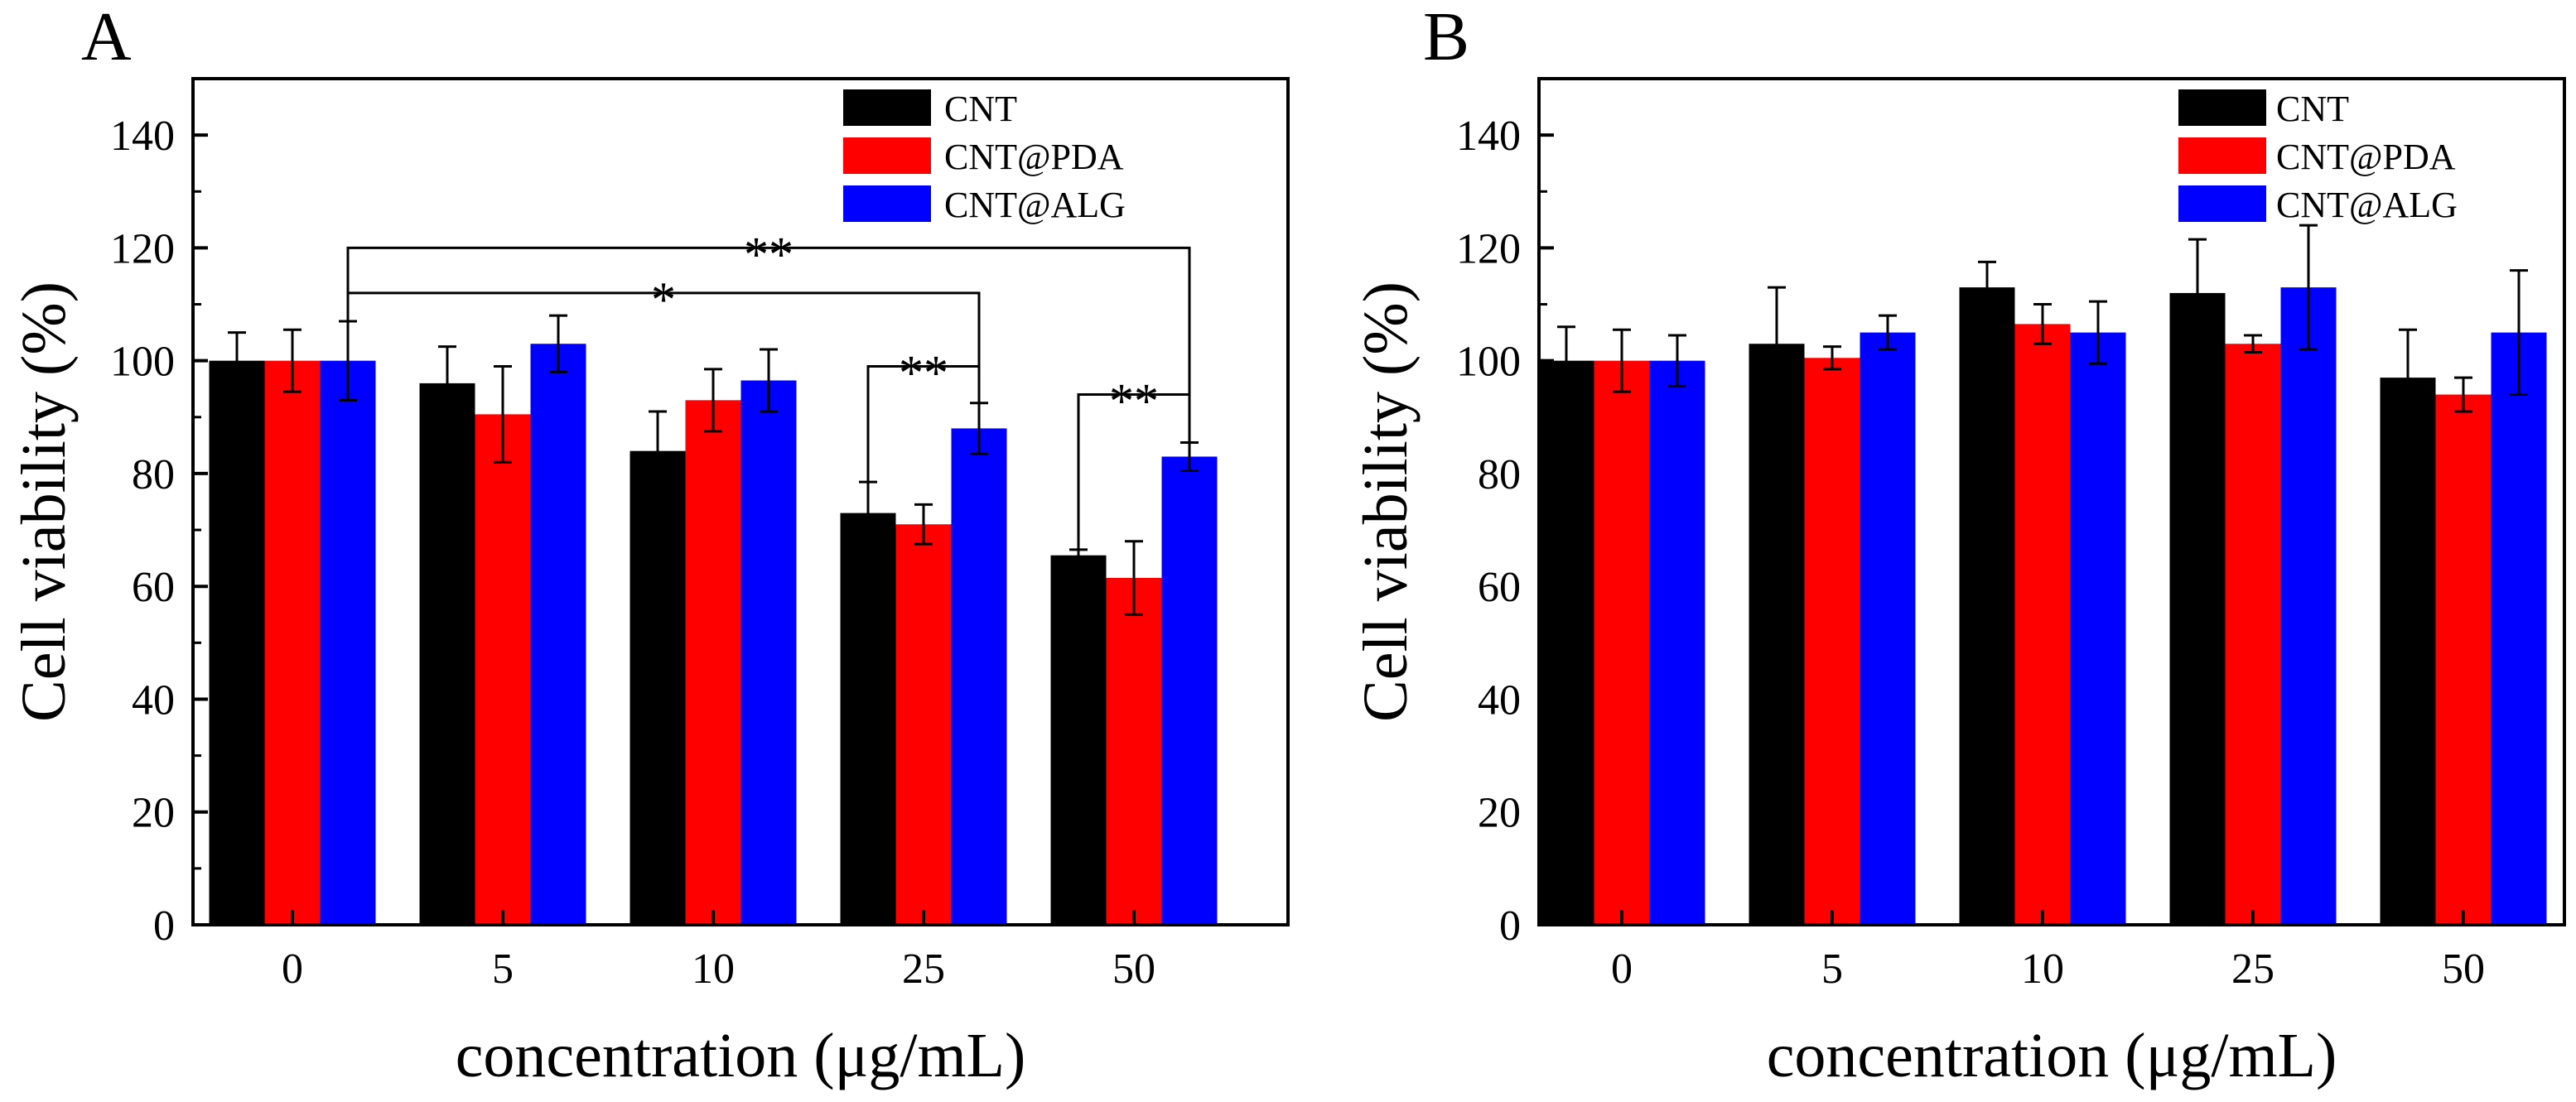  What do you see at coordinates (663, 299) in the screenshot?
I see `significance-label: *` at bounding box center [663, 299].